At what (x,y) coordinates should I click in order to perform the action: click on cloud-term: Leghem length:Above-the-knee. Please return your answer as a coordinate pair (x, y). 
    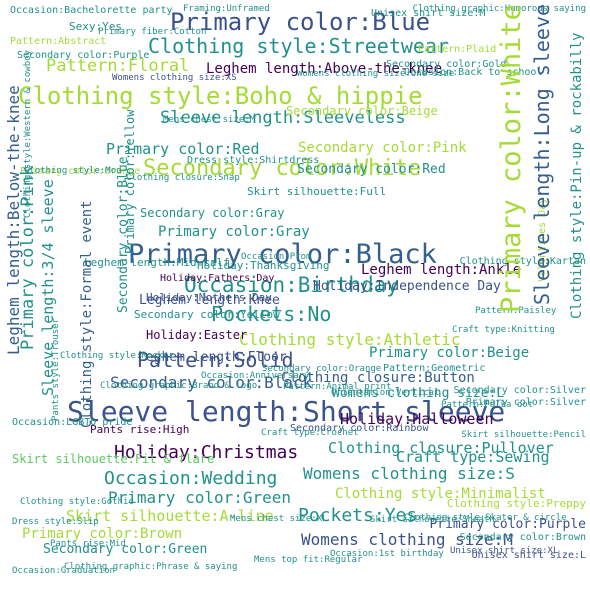
    Looking at the image, I should click on (324, 69).